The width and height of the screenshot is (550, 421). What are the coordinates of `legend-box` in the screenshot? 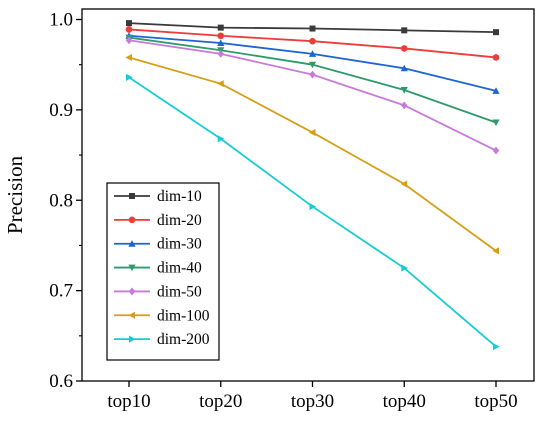 It's located at (163, 271).